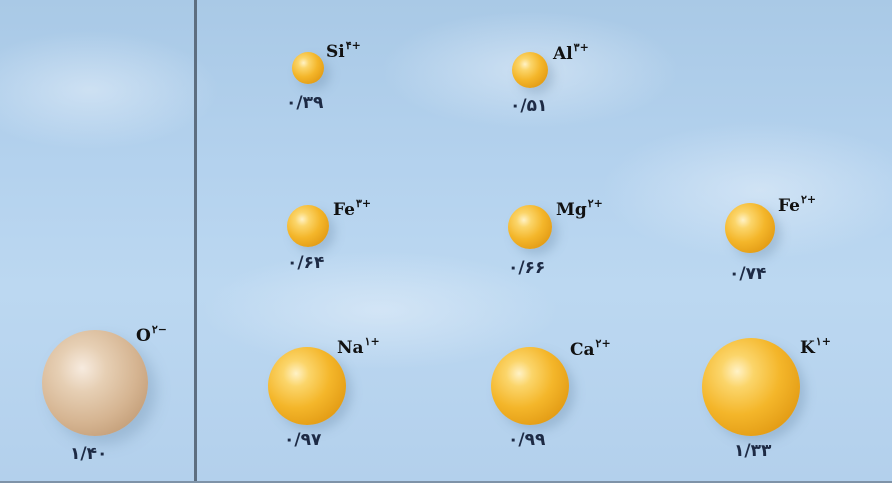 The height and width of the screenshot is (483, 892). I want to click on ion-symbol-o2: O۲−, so click(151, 334).